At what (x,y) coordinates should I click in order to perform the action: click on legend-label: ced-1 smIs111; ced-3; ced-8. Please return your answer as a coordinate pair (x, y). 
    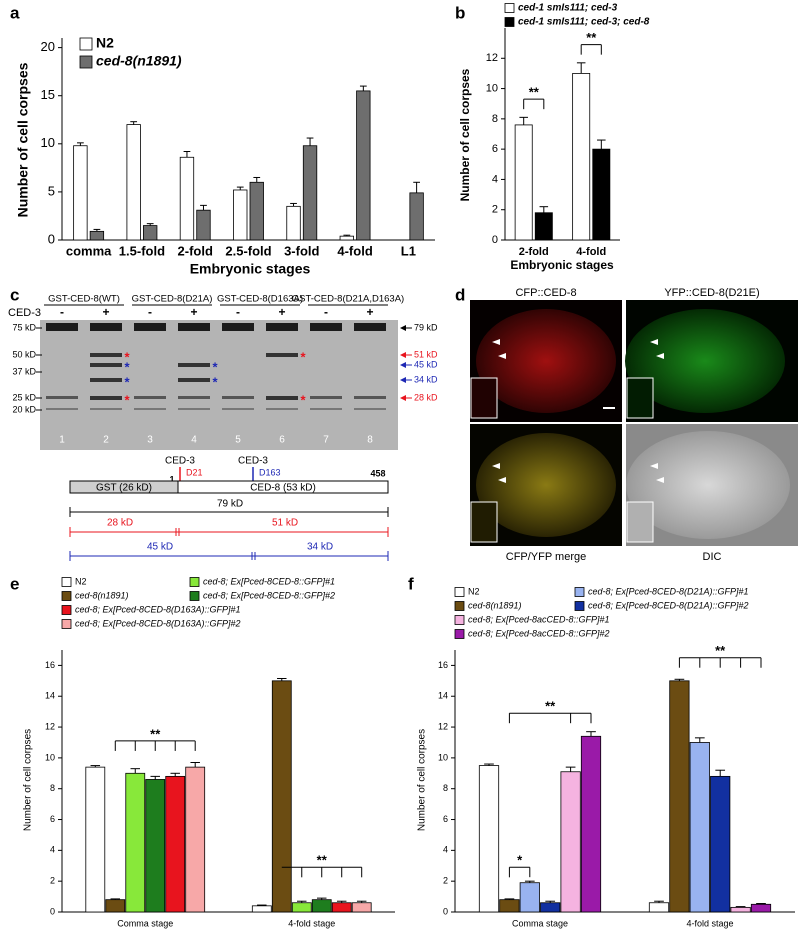
    Looking at the image, I should click on (584, 22).